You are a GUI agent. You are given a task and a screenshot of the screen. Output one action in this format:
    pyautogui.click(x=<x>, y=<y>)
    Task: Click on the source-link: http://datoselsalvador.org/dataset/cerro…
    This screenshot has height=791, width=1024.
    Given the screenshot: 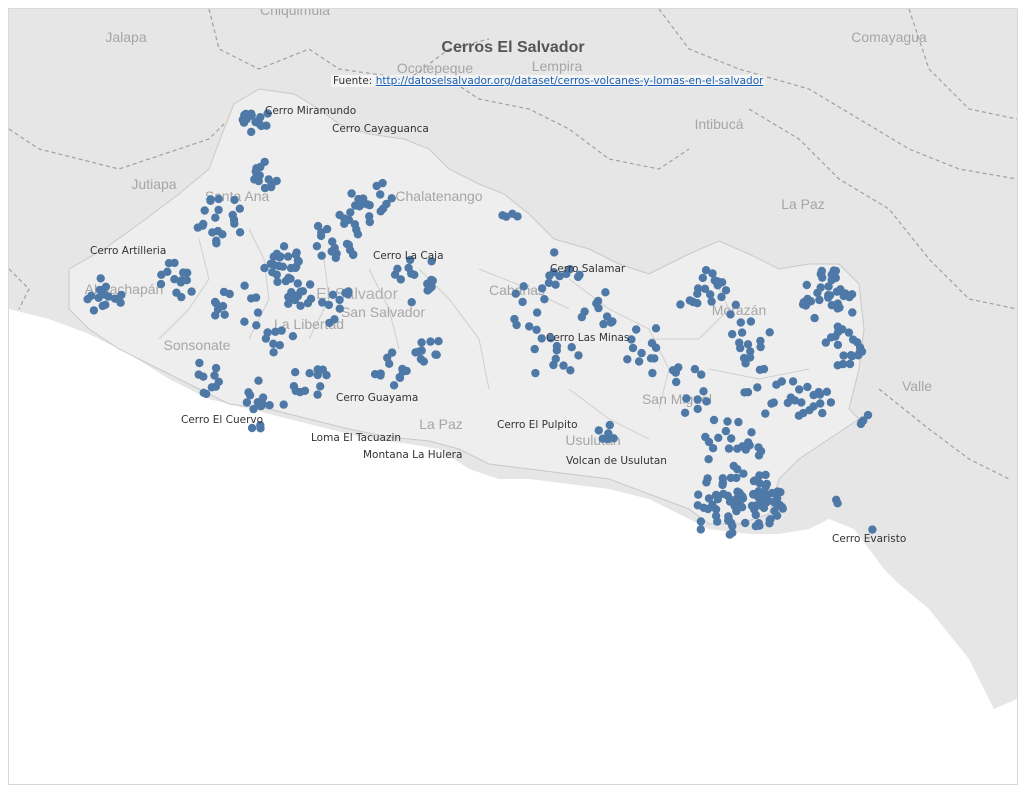 What is the action you would take?
    pyautogui.click(x=569, y=81)
    